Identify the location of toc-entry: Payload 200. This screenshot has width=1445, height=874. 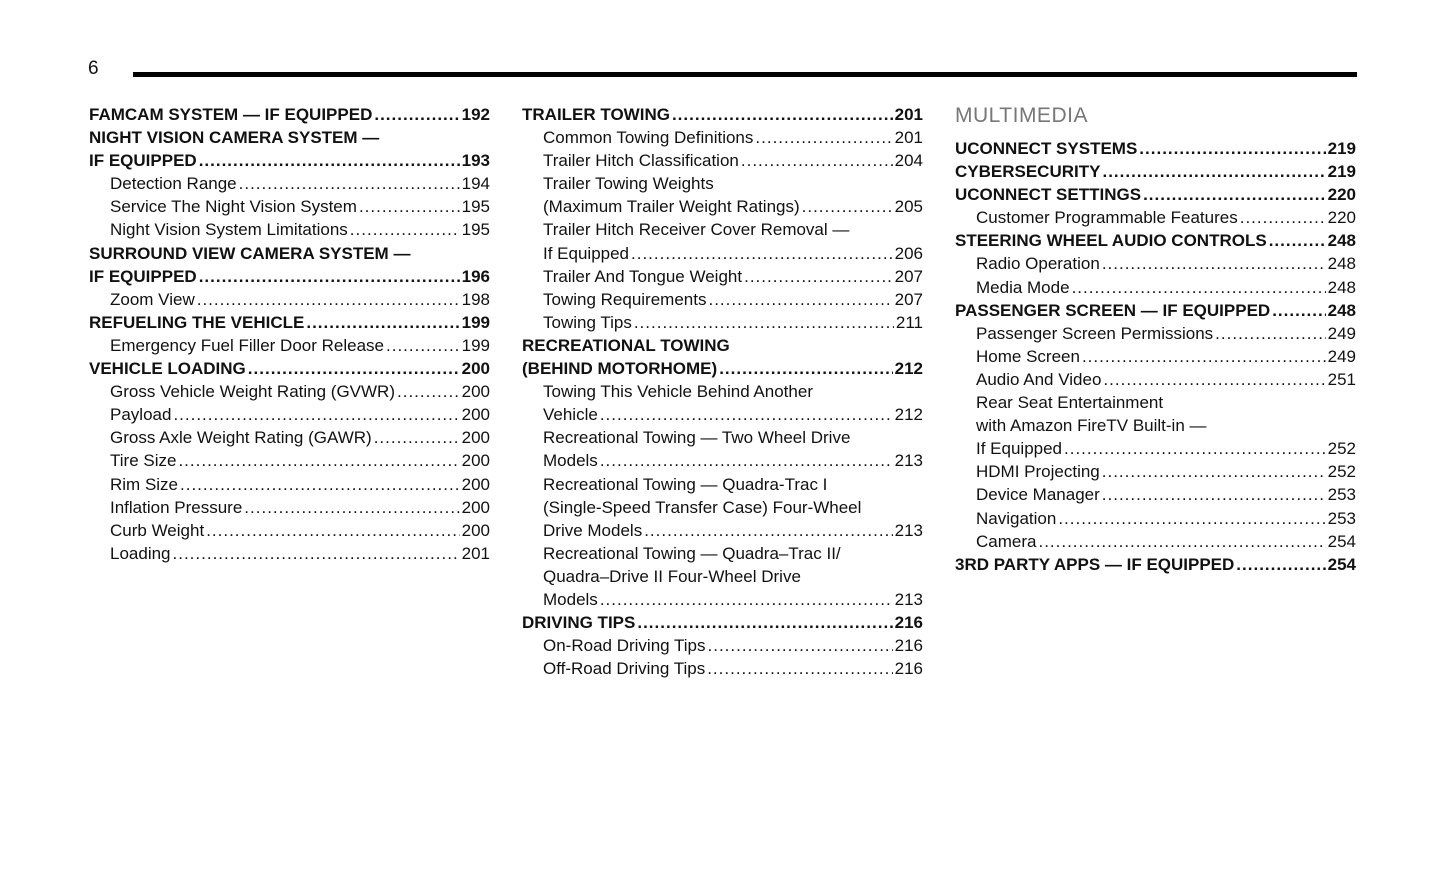
(289, 414).